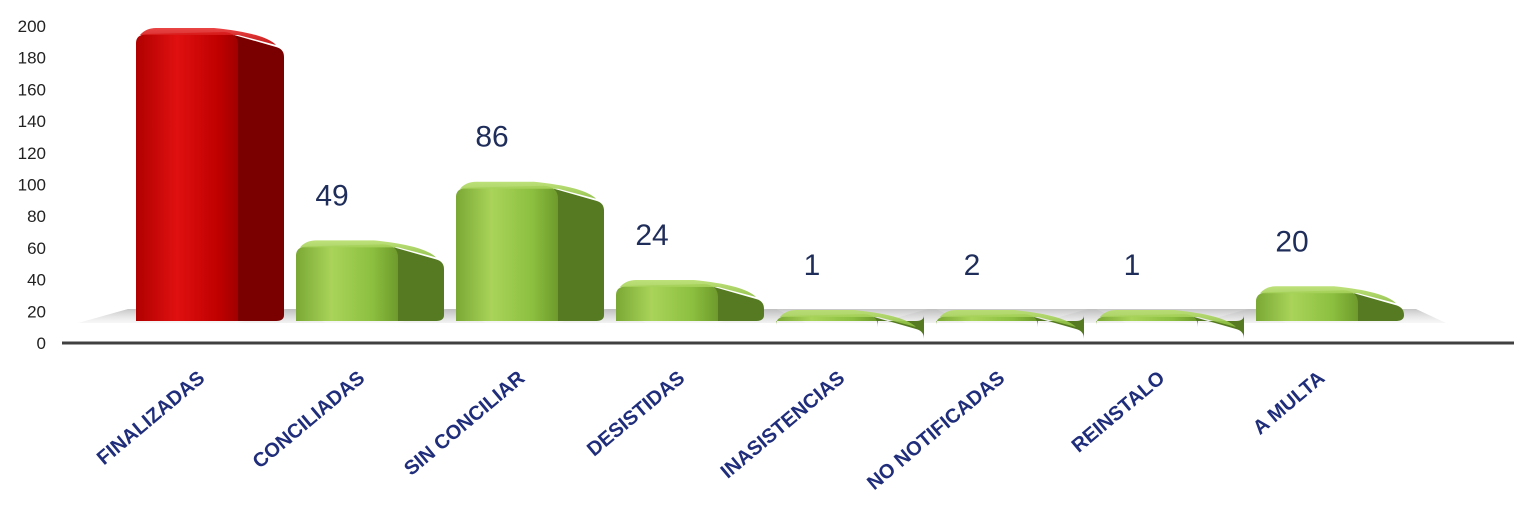  What do you see at coordinates (32, 58) in the screenshot?
I see `y-tick-label: 180` at bounding box center [32, 58].